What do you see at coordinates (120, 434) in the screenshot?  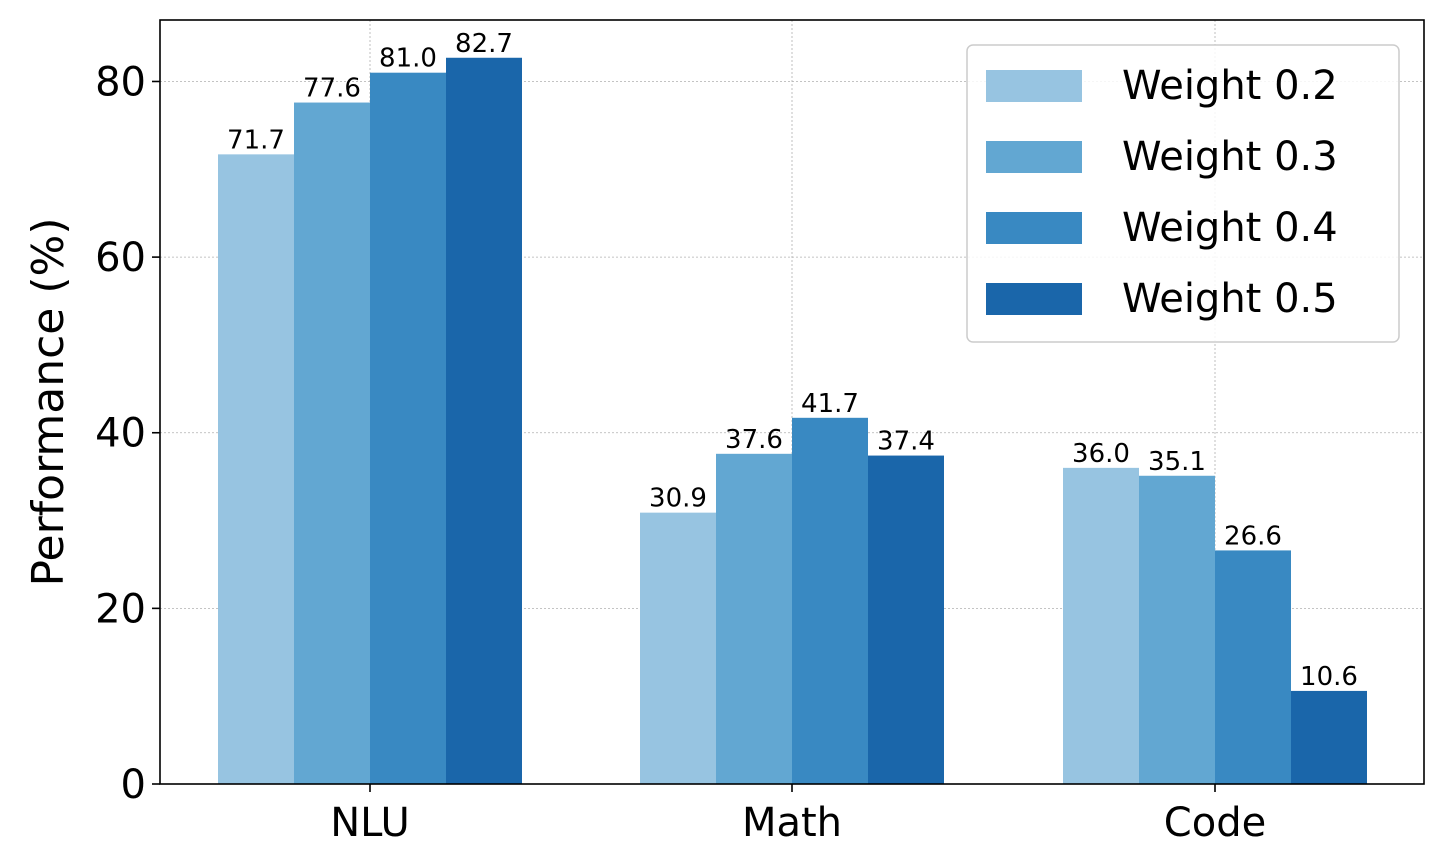 I see `y-tick-label: 40` at bounding box center [120, 434].